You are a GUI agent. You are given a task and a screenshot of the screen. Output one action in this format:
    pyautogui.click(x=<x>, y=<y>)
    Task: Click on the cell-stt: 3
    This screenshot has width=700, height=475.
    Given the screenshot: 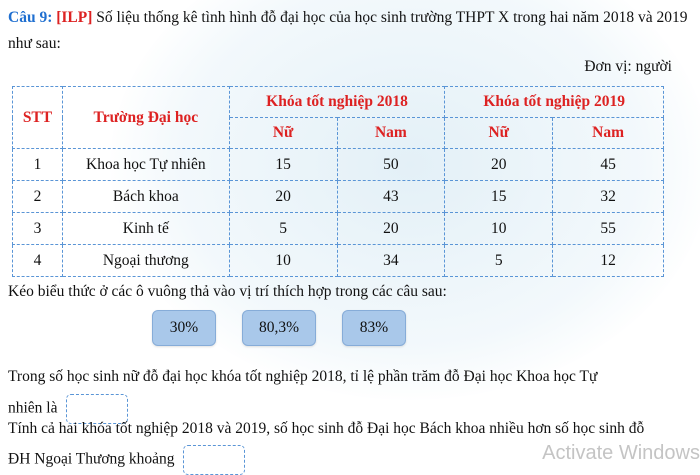 What is the action you would take?
    pyautogui.click(x=37, y=228)
    